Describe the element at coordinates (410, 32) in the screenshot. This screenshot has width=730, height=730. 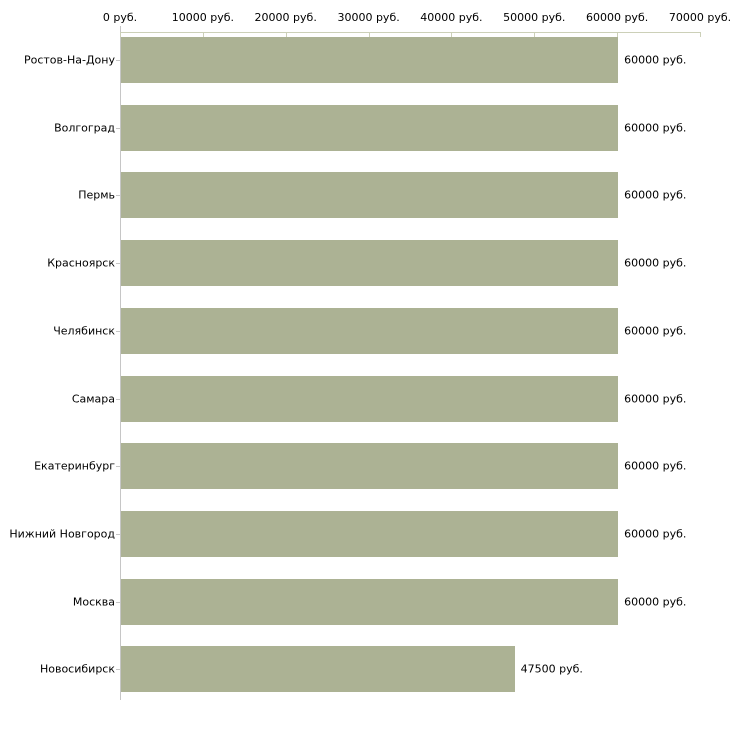
I see `x-axis-line` at that location.